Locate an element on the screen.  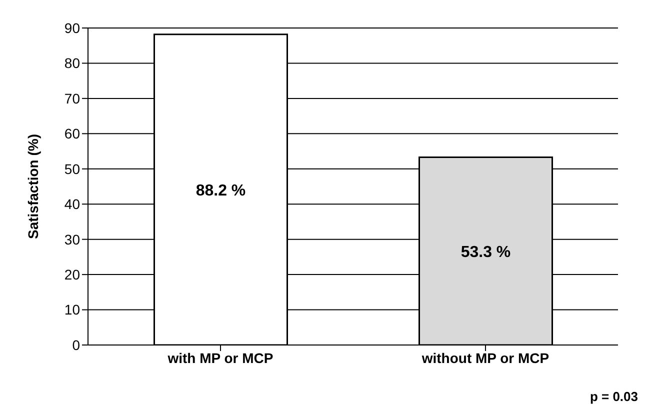
y-axis-title: Satisfaction (%) is located at coordinates (32, 187).